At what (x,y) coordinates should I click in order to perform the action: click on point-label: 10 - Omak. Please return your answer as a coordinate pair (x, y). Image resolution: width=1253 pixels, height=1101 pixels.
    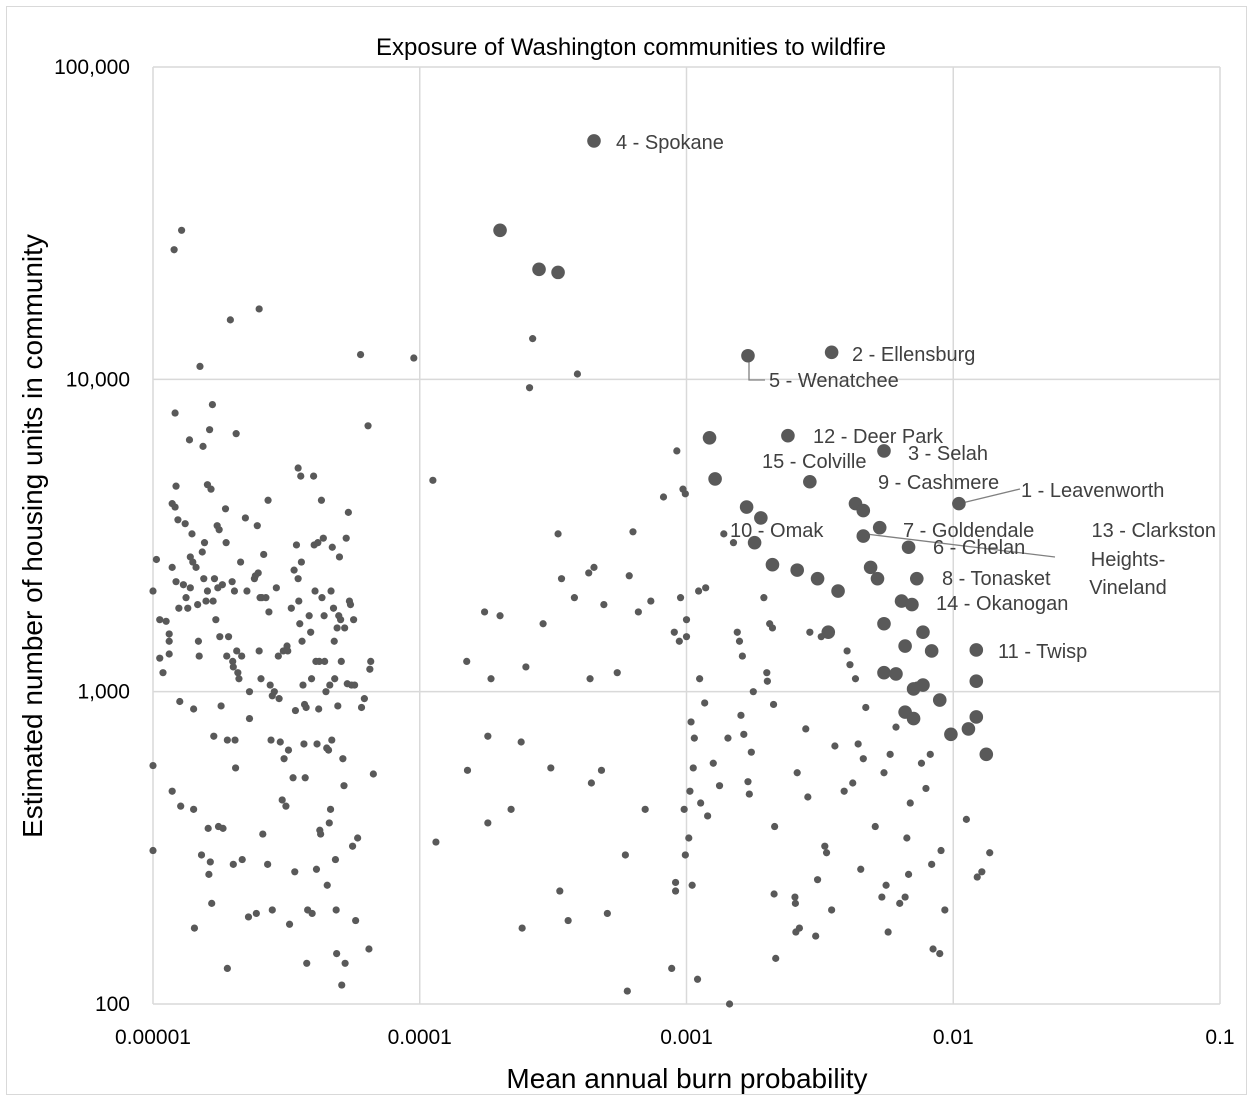
    Looking at the image, I should click on (777, 531).